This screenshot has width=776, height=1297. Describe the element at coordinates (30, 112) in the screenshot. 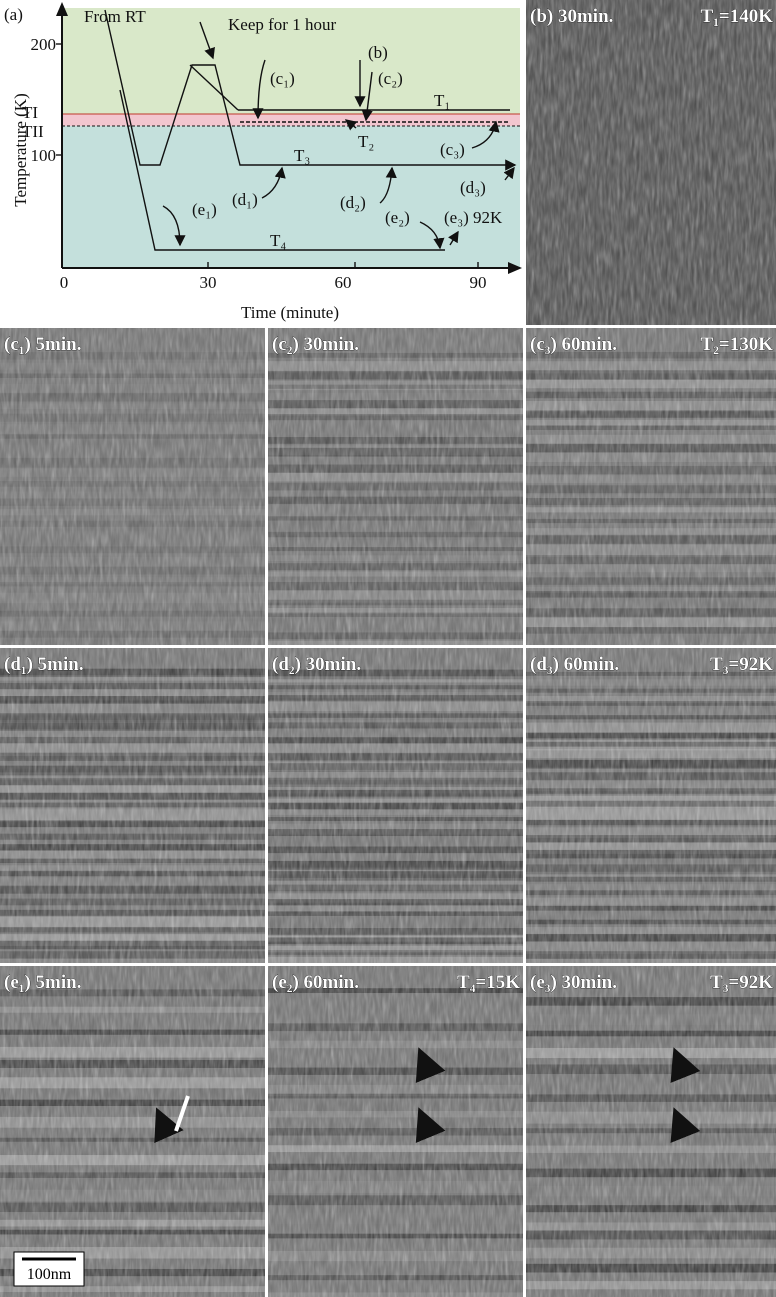

I see `level-label: TI` at that location.